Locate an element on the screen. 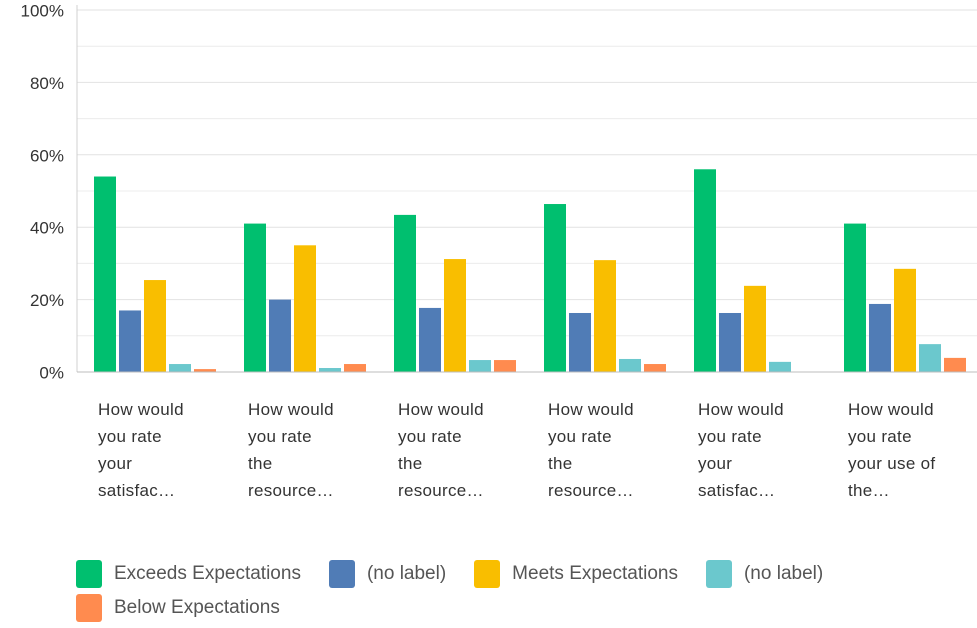  y-tick-label: 80% is located at coordinates (47, 83).